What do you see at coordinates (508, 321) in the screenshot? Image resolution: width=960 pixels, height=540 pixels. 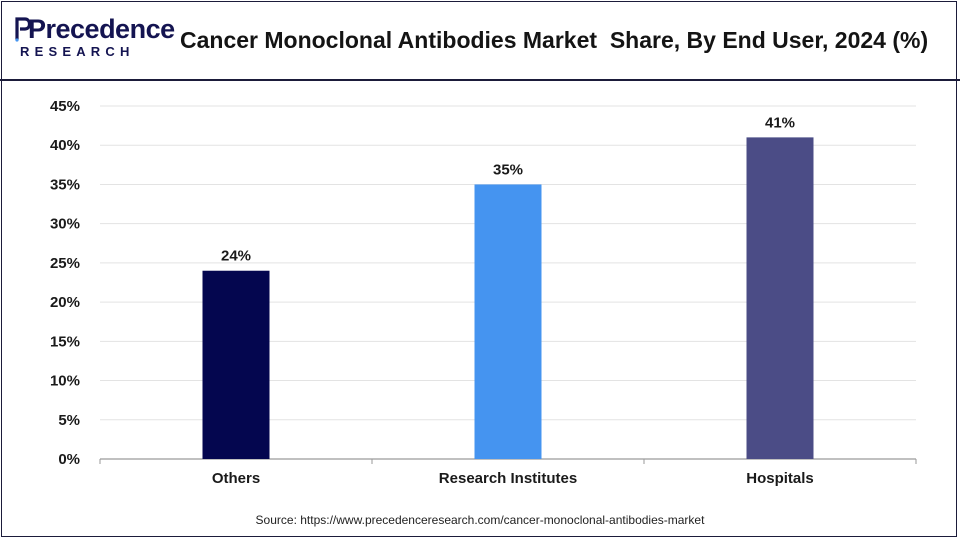 I see `bar-research-institutes` at bounding box center [508, 321].